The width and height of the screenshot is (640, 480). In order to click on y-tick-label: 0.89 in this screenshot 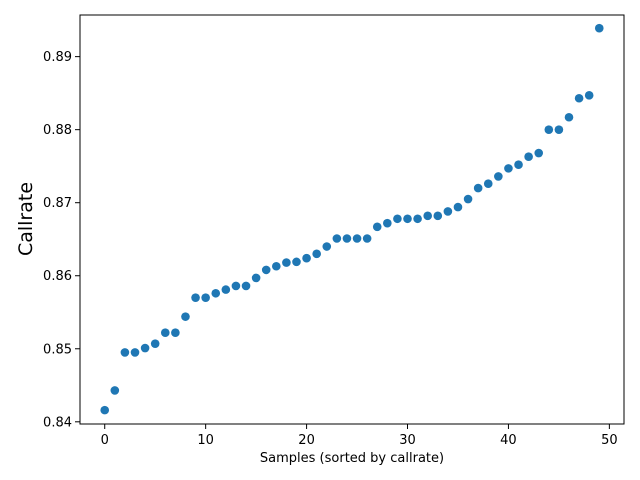, I will do `click(57, 57)`.